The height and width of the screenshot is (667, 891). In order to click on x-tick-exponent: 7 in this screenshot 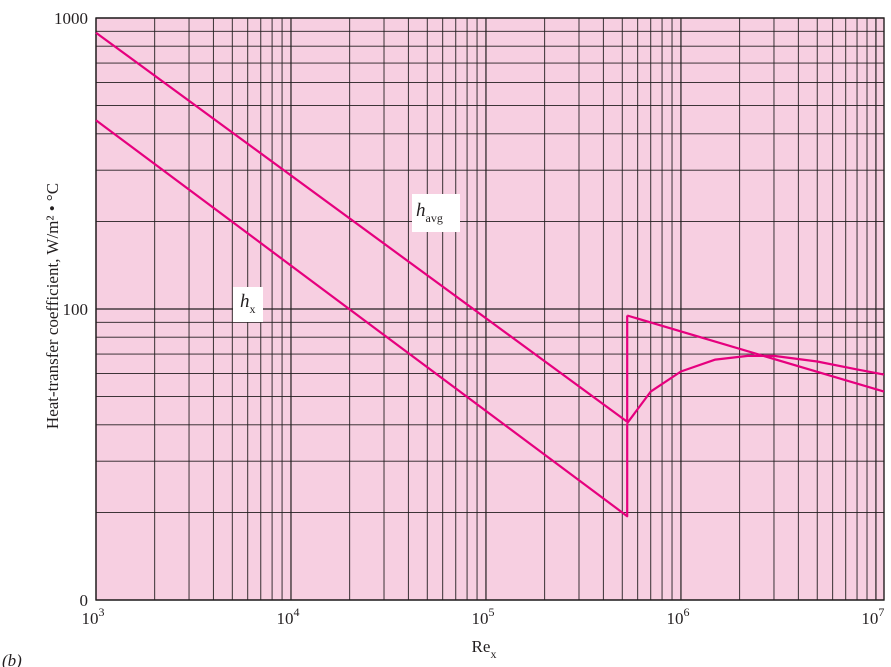, I will do `click(881, 612)`.